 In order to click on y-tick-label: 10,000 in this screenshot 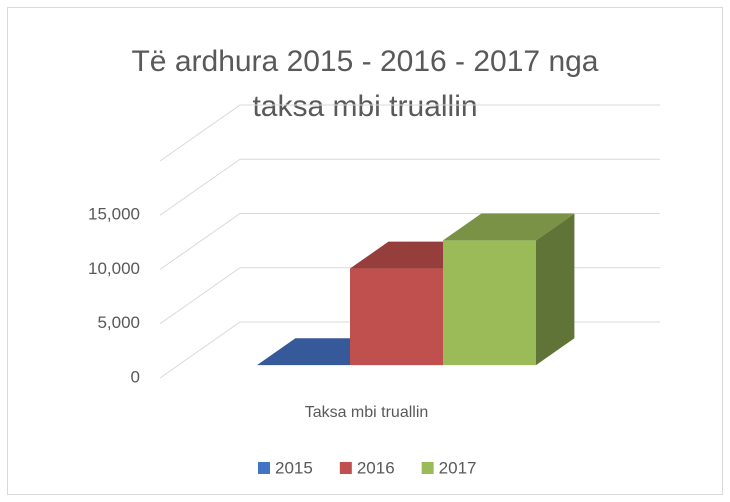, I will do `click(114, 268)`.